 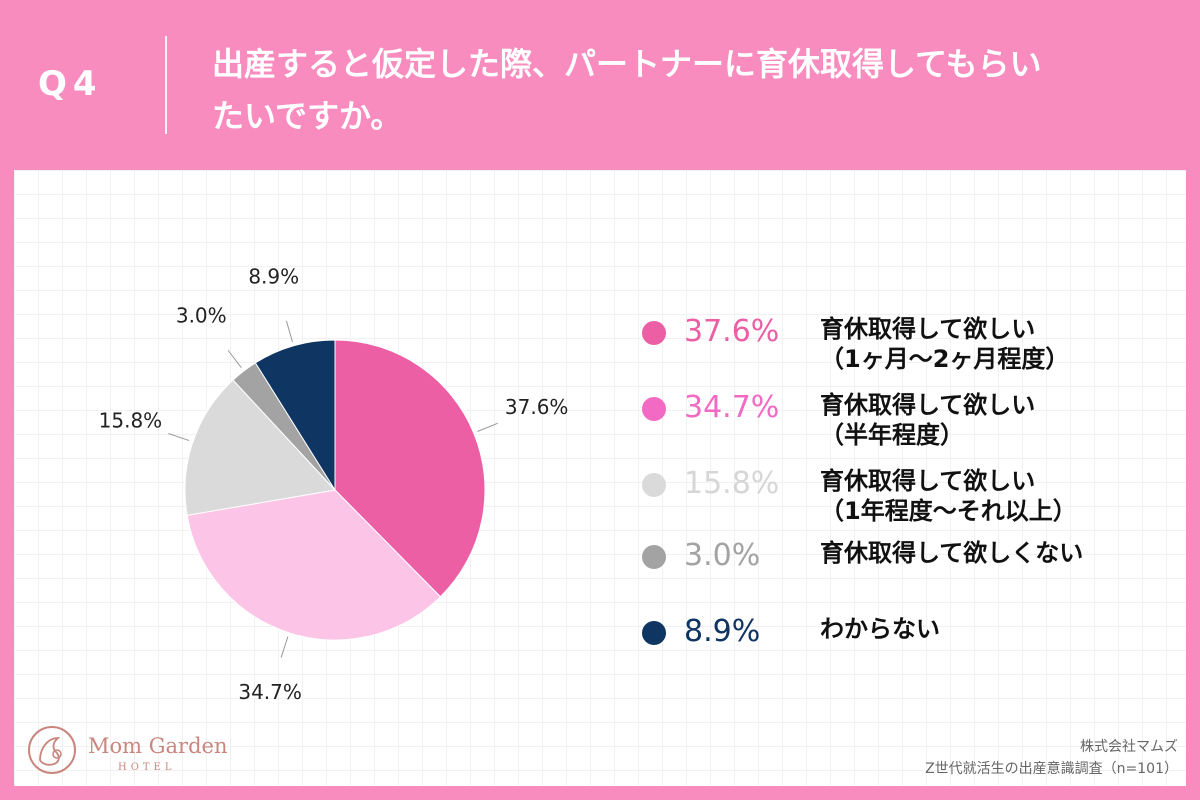 What do you see at coordinates (201, 315) in the screenshot?
I see `slice-percent-label: 3.0%` at bounding box center [201, 315].